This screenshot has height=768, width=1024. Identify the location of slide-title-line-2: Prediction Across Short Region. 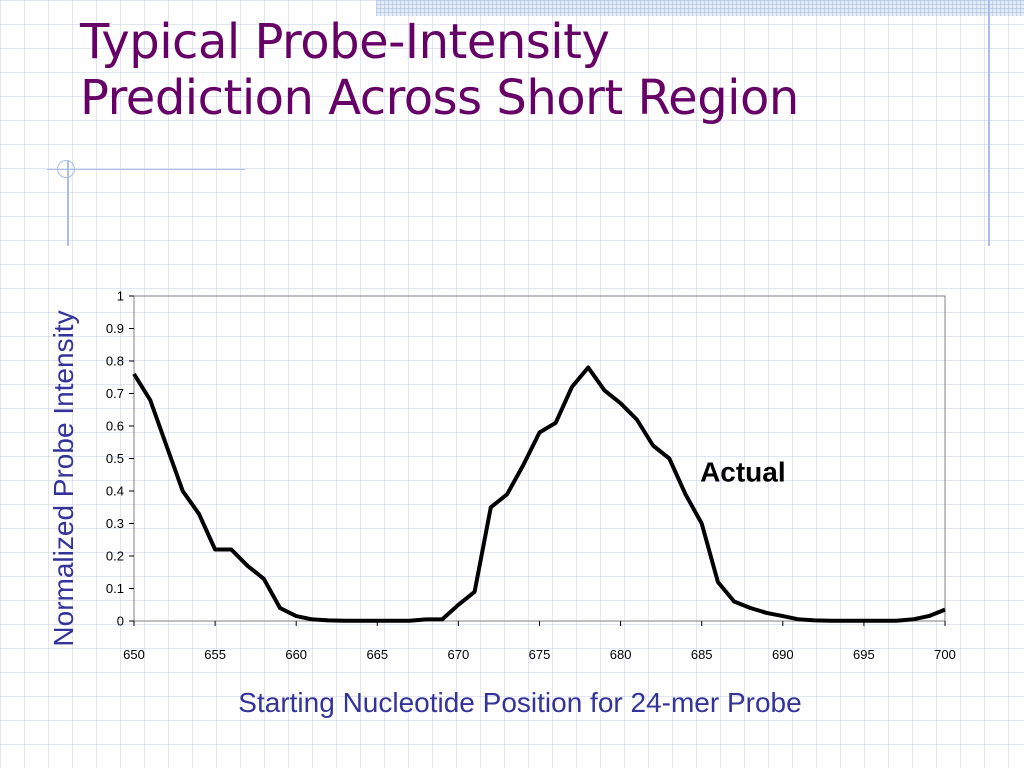
(439, 98).